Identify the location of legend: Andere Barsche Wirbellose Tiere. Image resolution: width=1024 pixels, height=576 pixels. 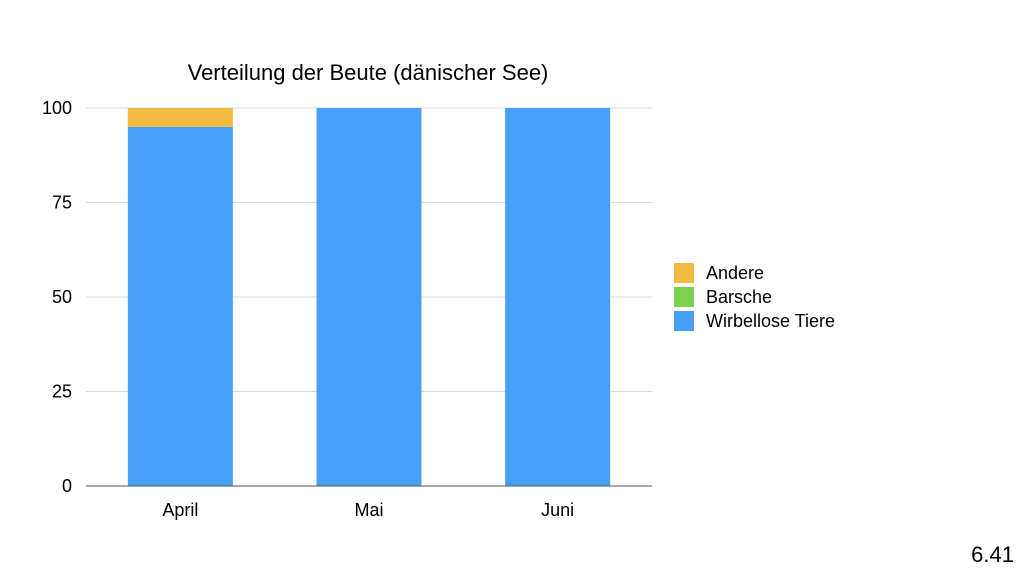
(754, 297).